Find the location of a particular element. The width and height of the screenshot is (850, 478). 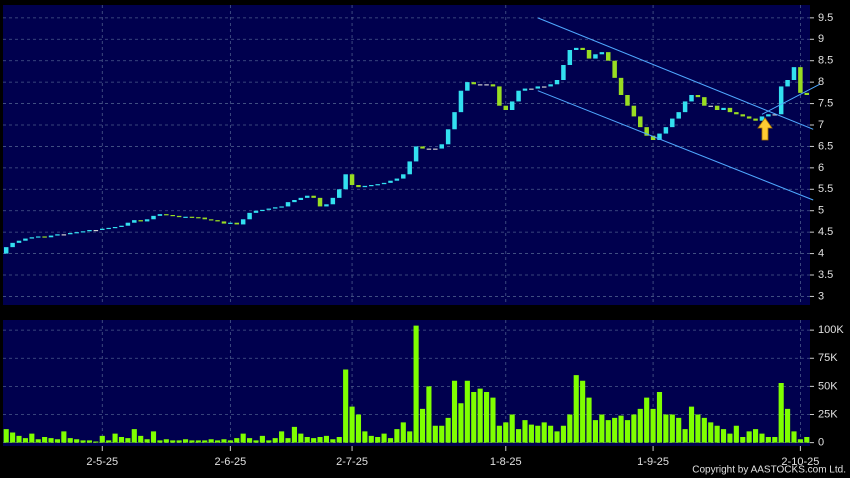

x-tick-label: 1-8-25 is located at coordinates (506, 462).